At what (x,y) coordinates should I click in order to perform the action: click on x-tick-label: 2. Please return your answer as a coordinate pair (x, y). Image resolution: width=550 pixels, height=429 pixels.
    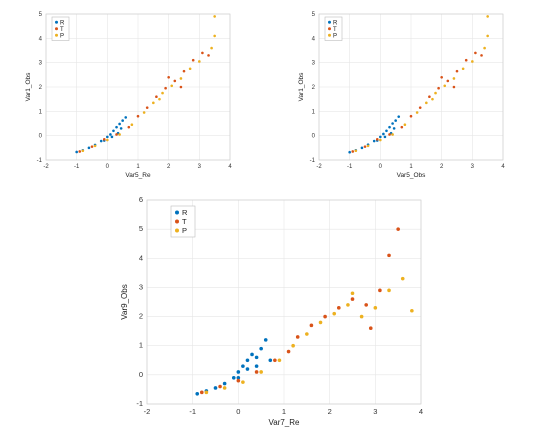
    Looking at the image, I should click on (330, 411).